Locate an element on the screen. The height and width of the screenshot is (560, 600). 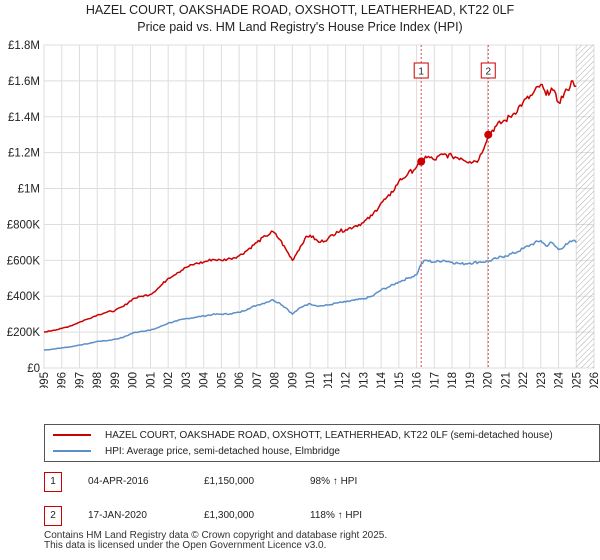
legend-swatch-property is located at coordinates (72, 435).